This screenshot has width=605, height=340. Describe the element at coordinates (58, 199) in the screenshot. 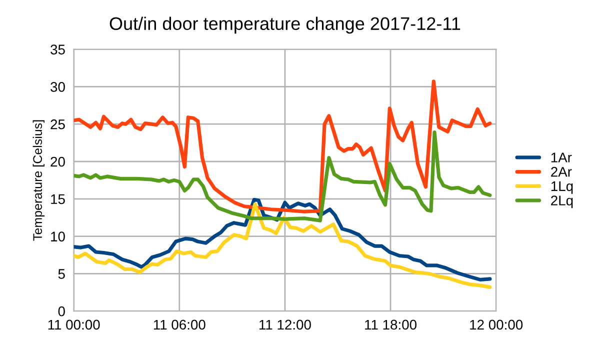

I see `y-tick-label: 15` at that location.